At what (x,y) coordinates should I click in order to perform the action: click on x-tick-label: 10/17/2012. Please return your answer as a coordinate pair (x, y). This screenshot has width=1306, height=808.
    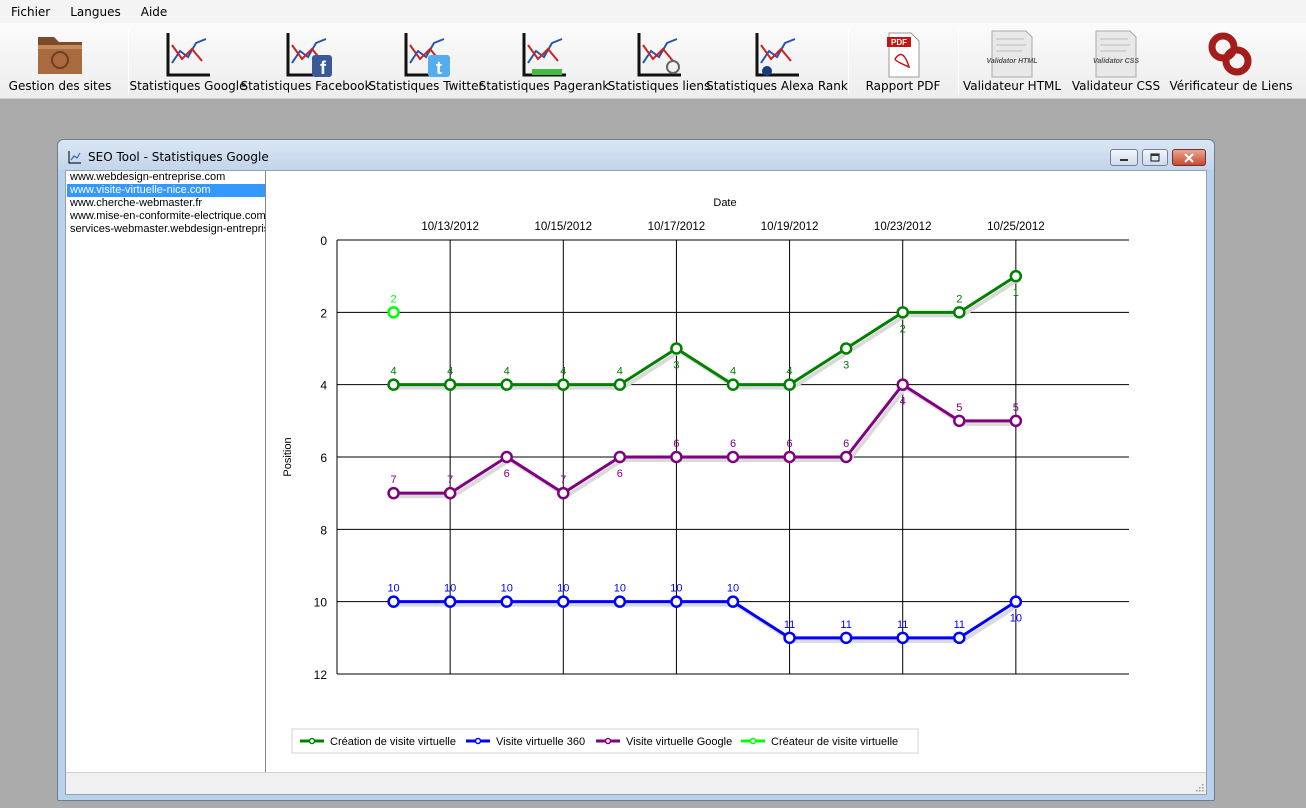
    Looking at the image, I should click on (677, 227).